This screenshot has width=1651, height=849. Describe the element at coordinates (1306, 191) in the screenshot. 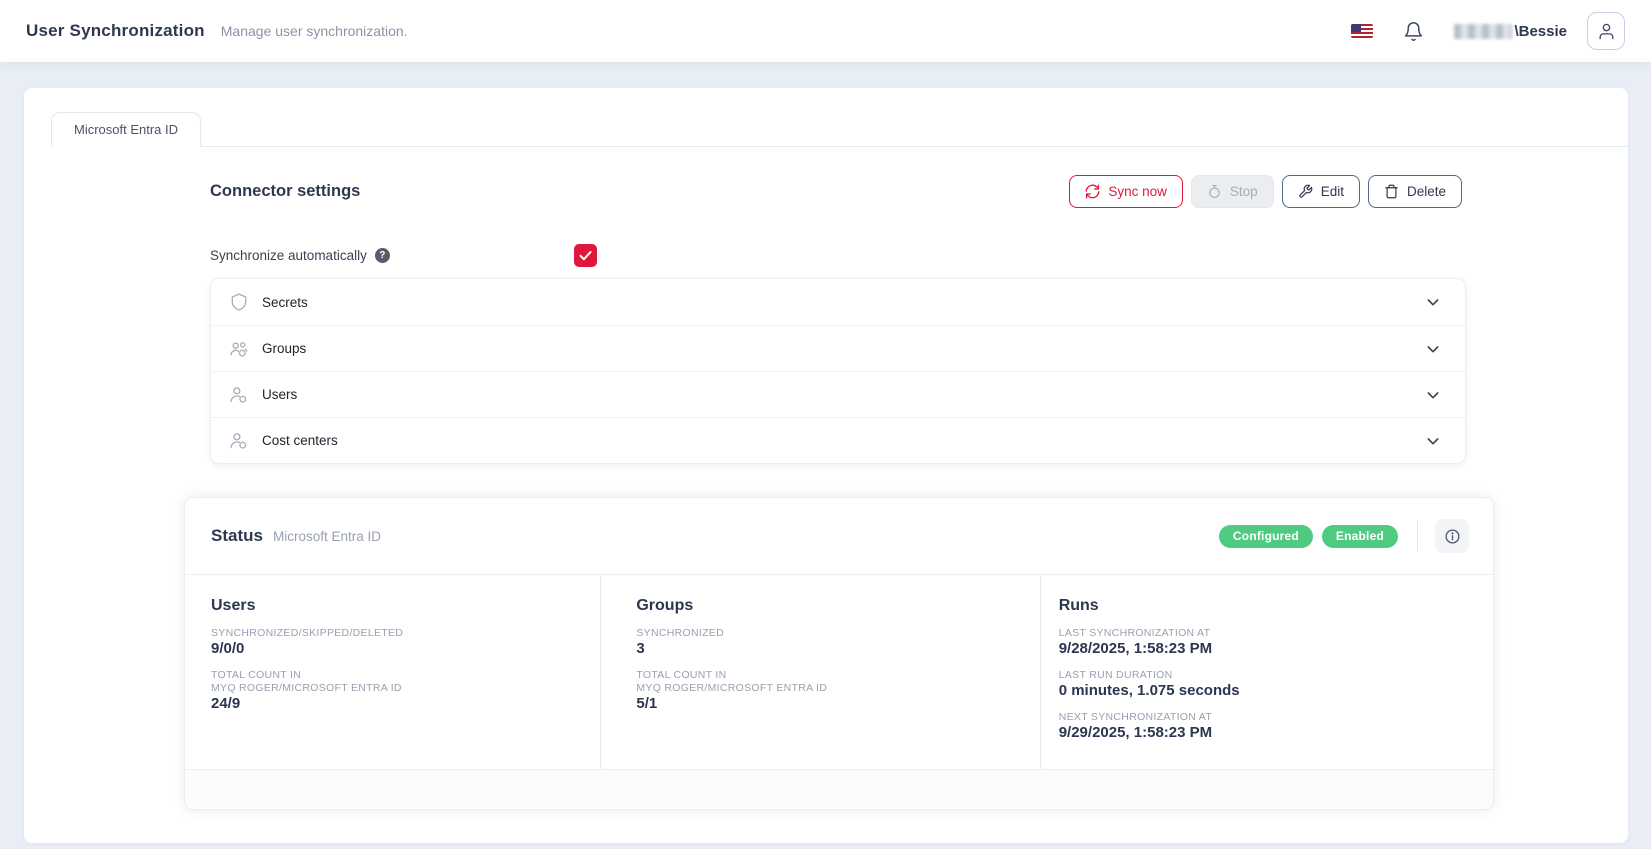

I see `wrench-icon` at that location.